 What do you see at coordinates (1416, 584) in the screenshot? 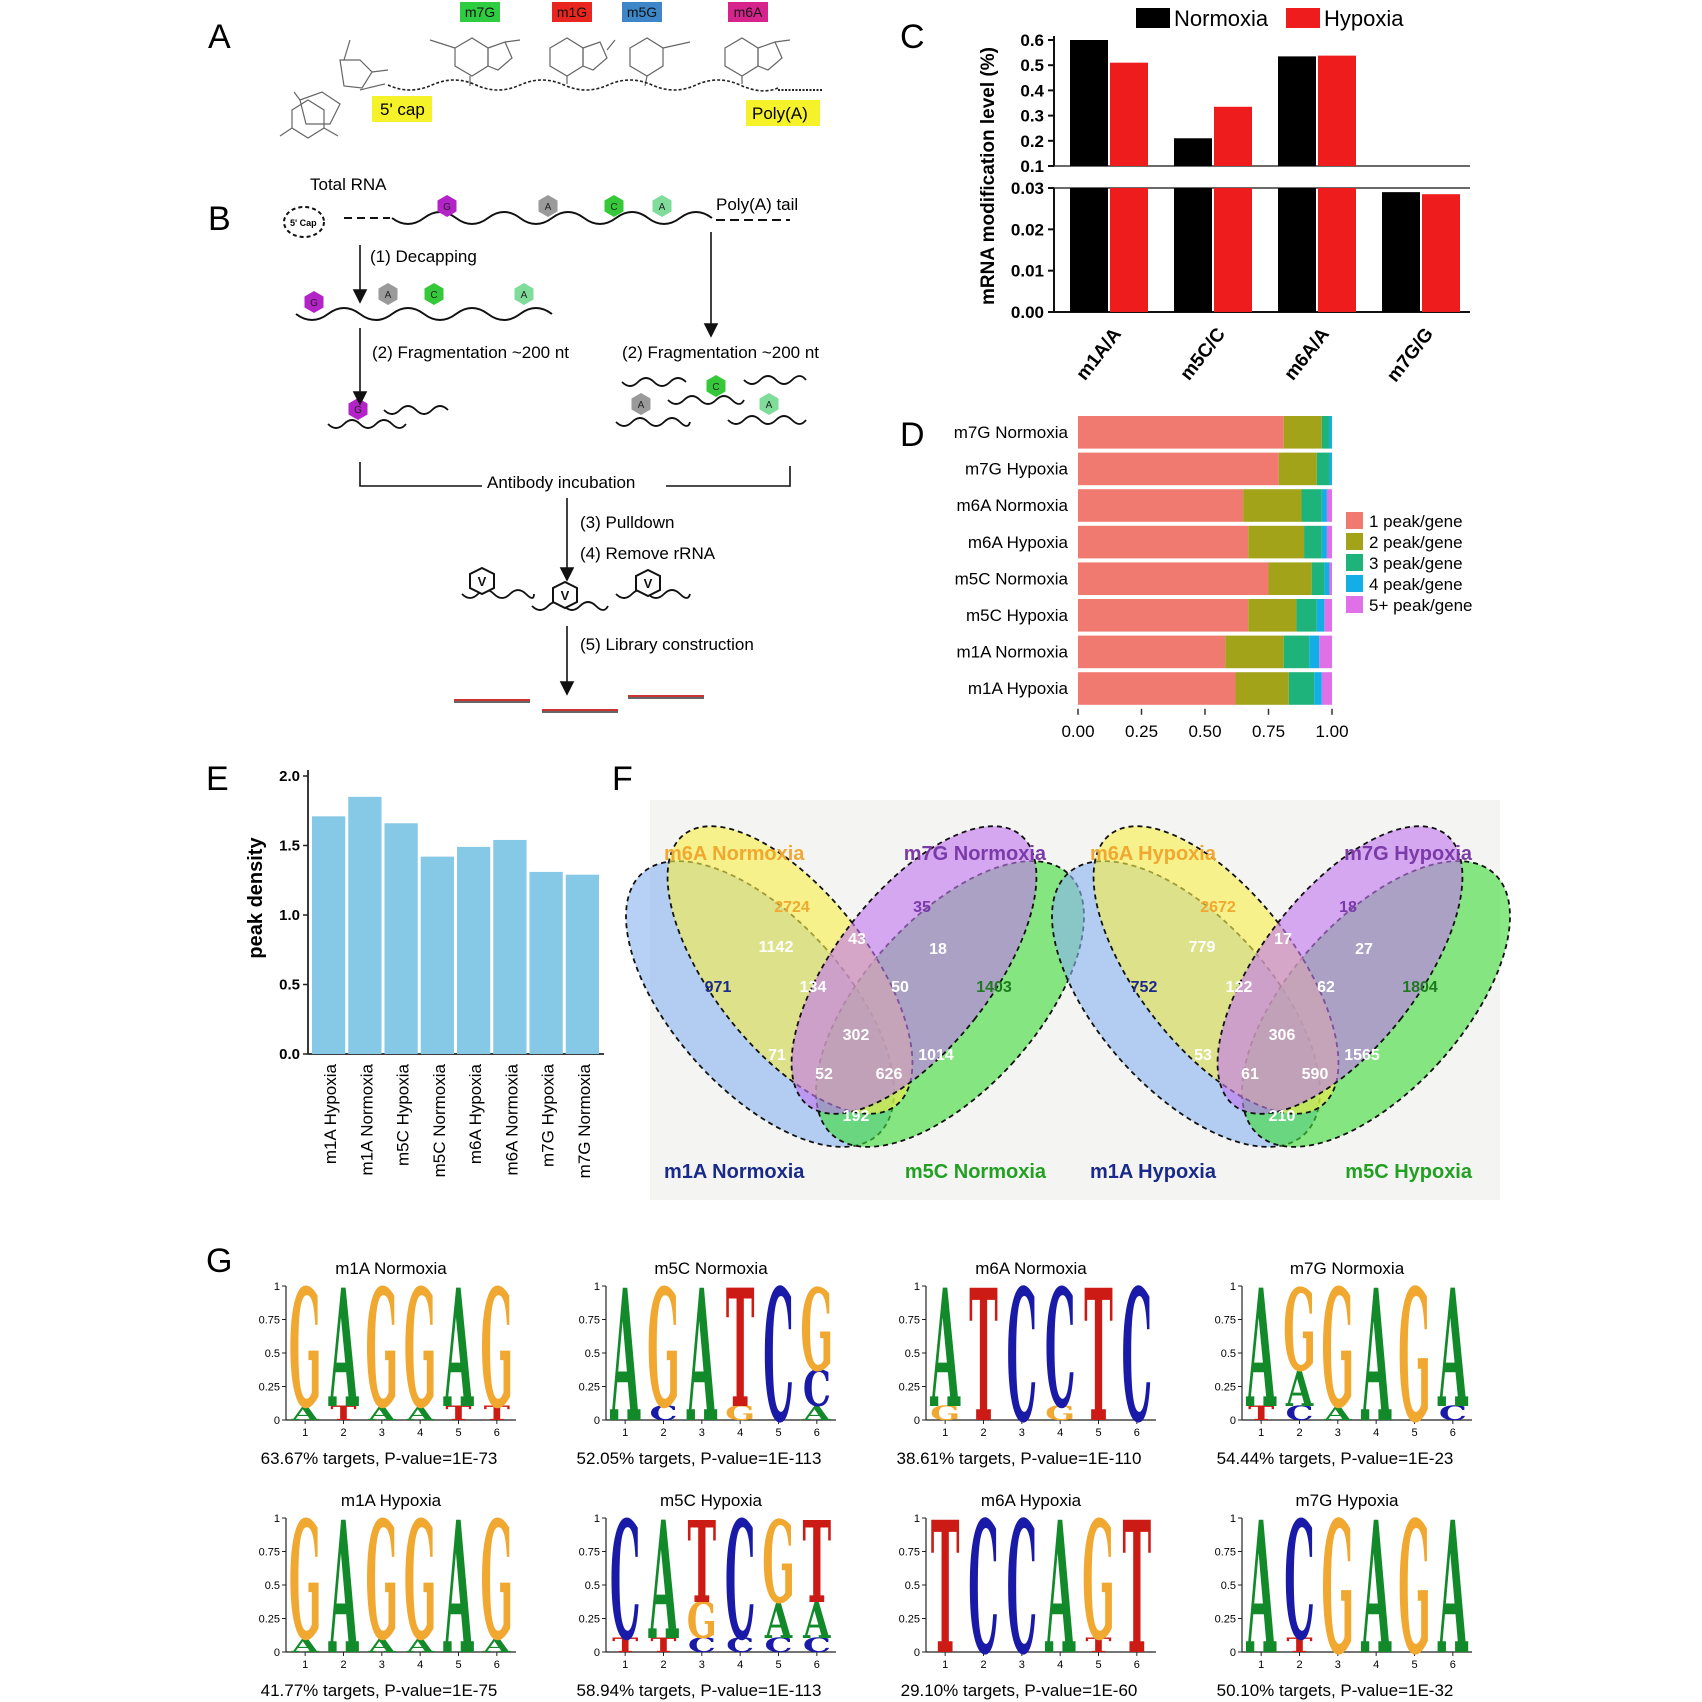
I see `legend-label: 4 peak/gene` at bounding box center [1416, 584].